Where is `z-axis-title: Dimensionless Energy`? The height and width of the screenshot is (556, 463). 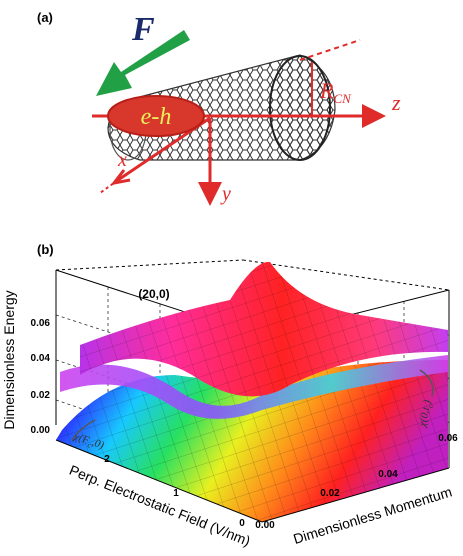 z-axis-title: Dimensionless Energy is located at coordinates (9, 359).